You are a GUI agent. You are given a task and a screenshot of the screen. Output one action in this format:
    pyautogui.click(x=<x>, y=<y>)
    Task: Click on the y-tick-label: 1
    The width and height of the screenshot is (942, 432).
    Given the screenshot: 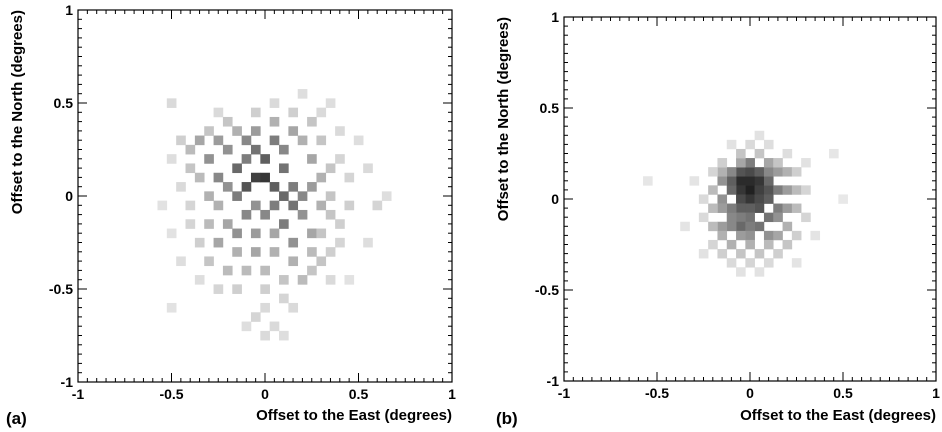 What is the action you would take?
    pyautogui.click(x=69, y=10)
    